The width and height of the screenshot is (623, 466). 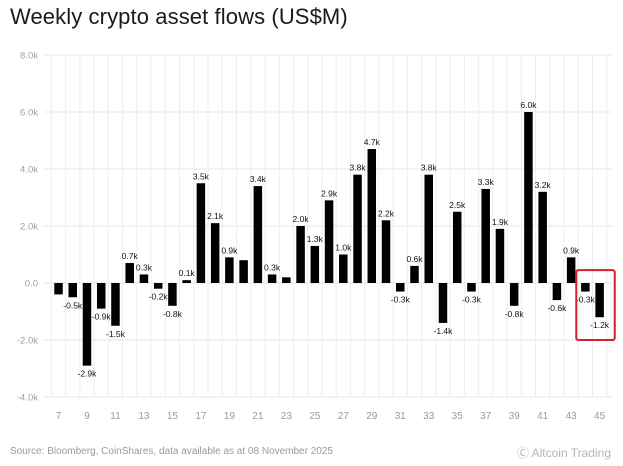 I want to click on x-tick-label: 29, so click(x=372, y=416).